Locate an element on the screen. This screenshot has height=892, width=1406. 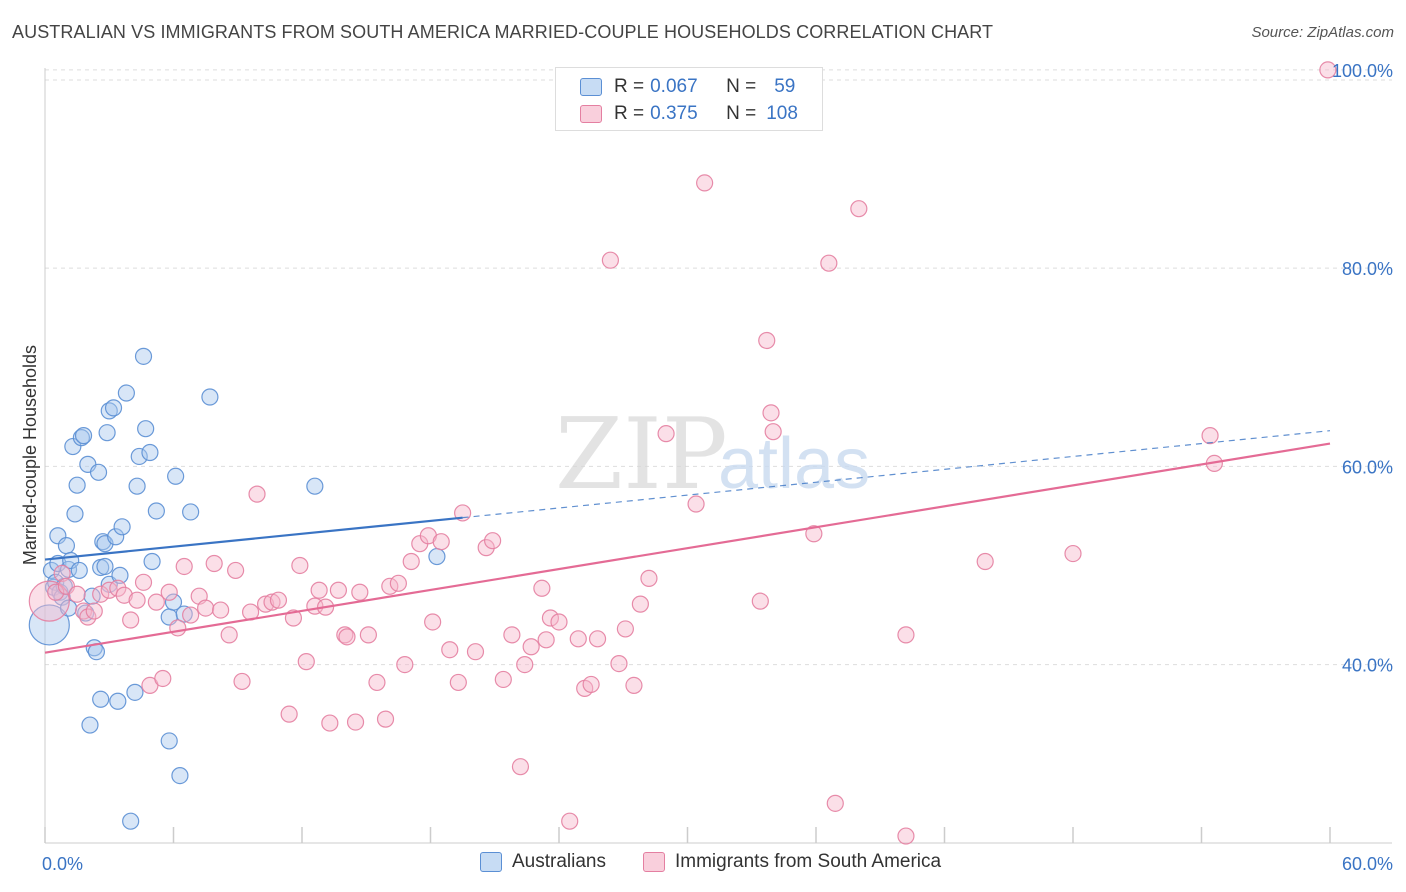
legend-swatch-pink is located at coordinates (591, 114).